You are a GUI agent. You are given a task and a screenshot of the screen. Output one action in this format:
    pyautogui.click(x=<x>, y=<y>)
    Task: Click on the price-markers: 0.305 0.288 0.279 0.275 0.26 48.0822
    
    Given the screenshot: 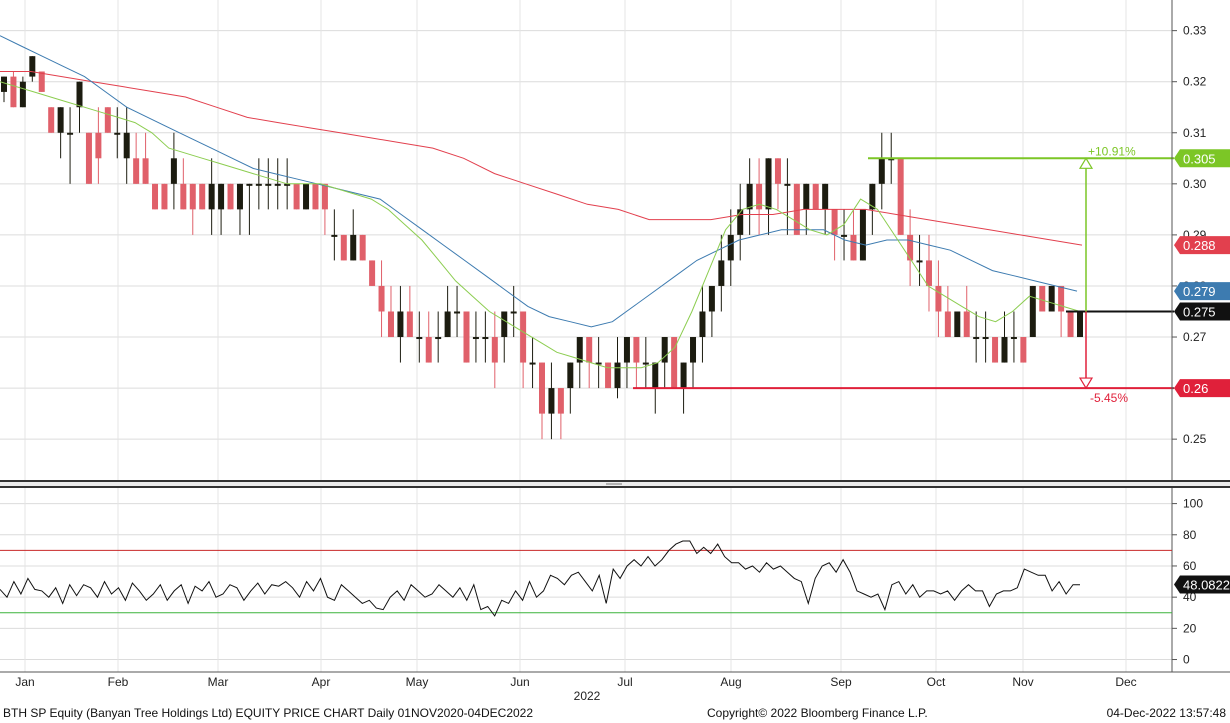 What is the action you would take?
    pyautogui.click(x=1202, y=371)
    